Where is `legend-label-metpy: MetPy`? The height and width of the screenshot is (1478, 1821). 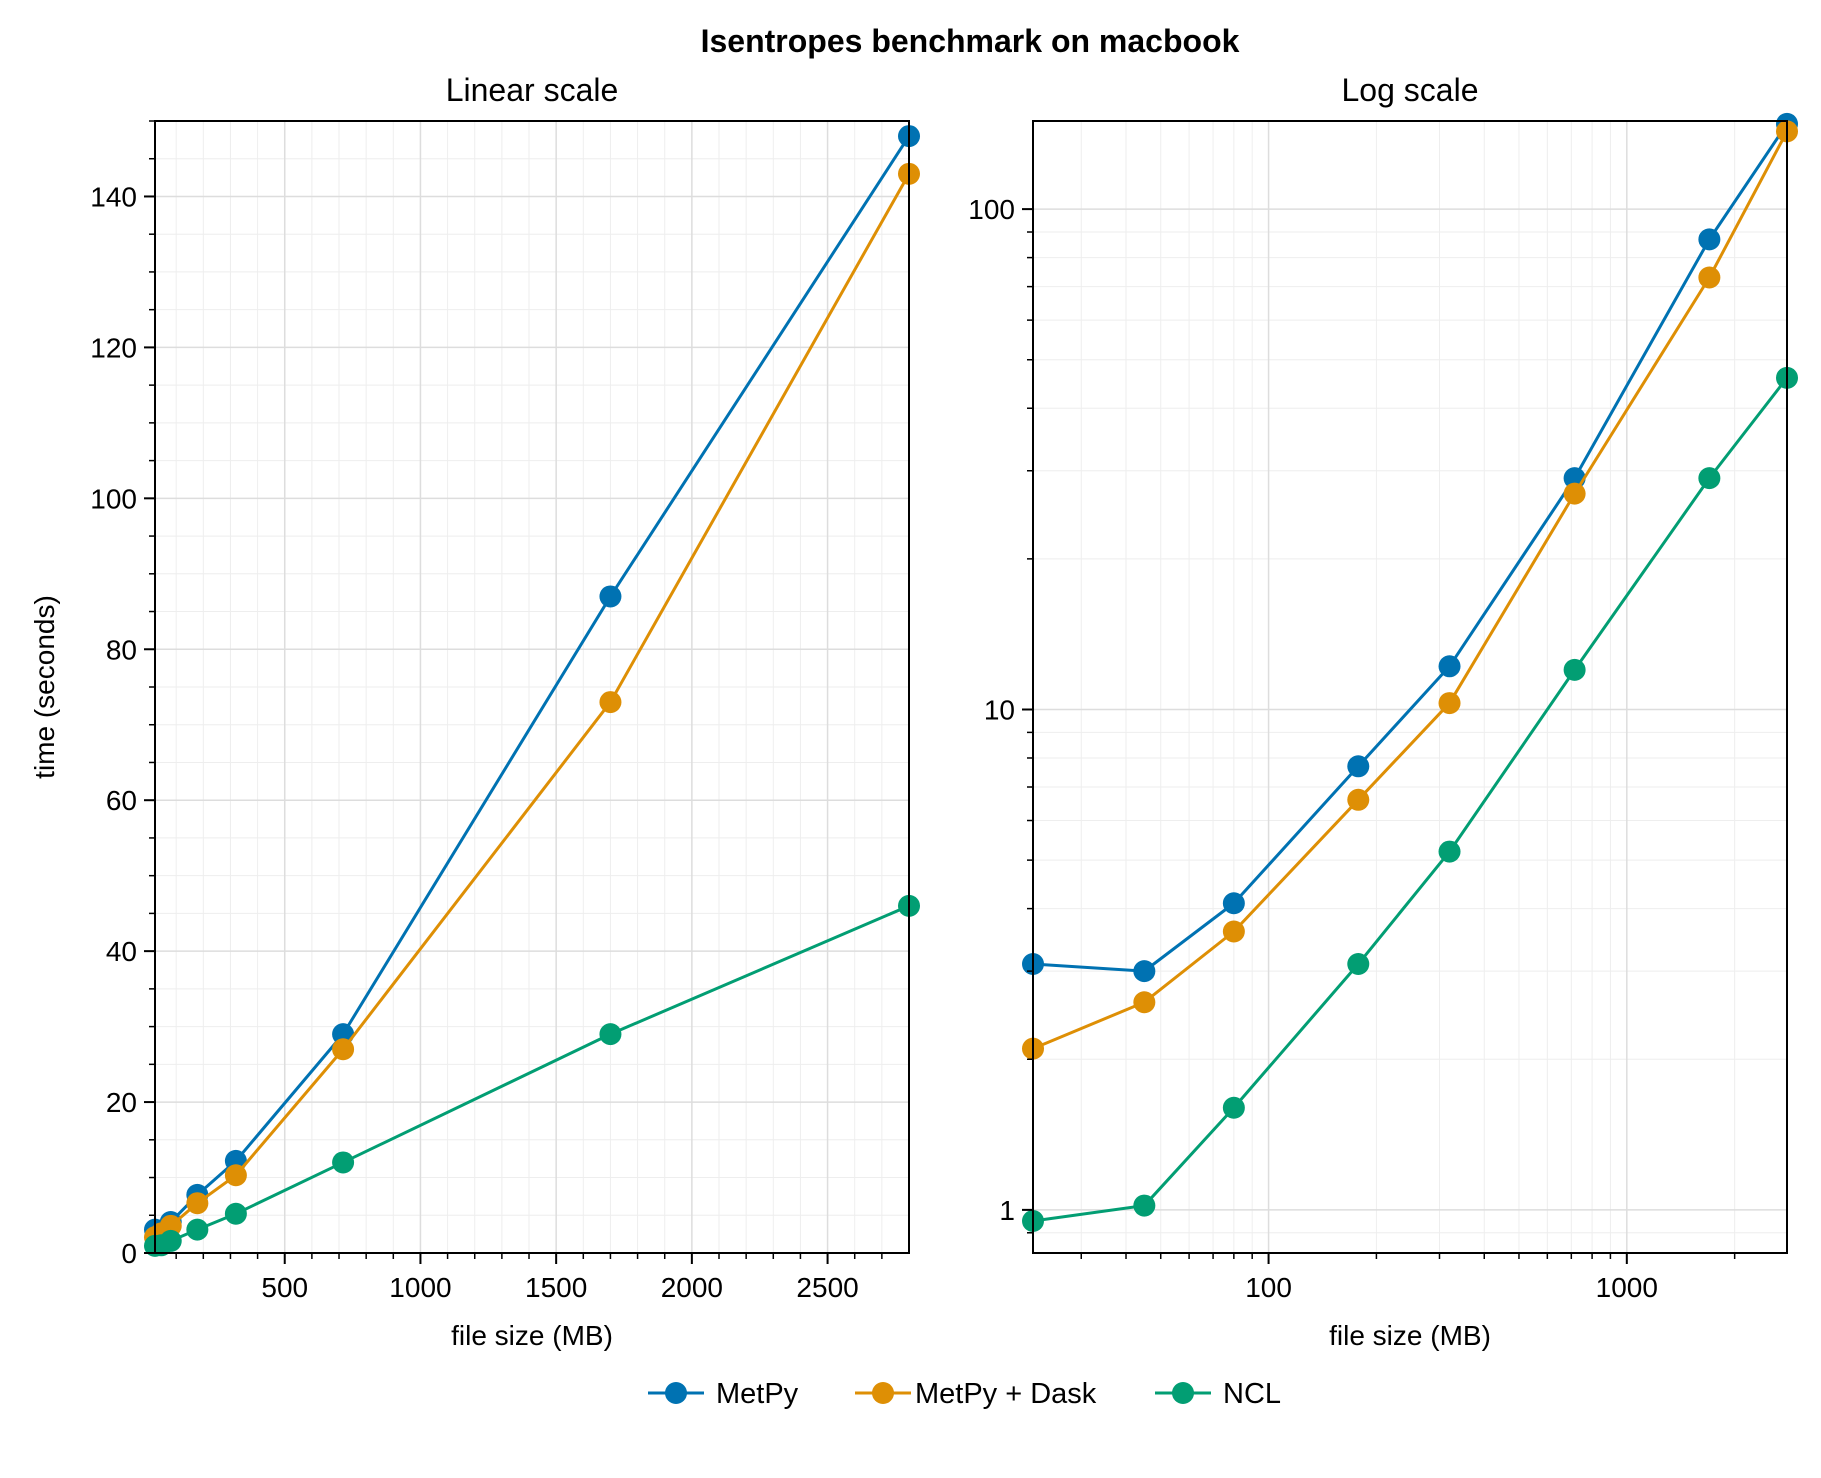 legend-label-metpy: MetPy is located at coordinates (757, 1394).